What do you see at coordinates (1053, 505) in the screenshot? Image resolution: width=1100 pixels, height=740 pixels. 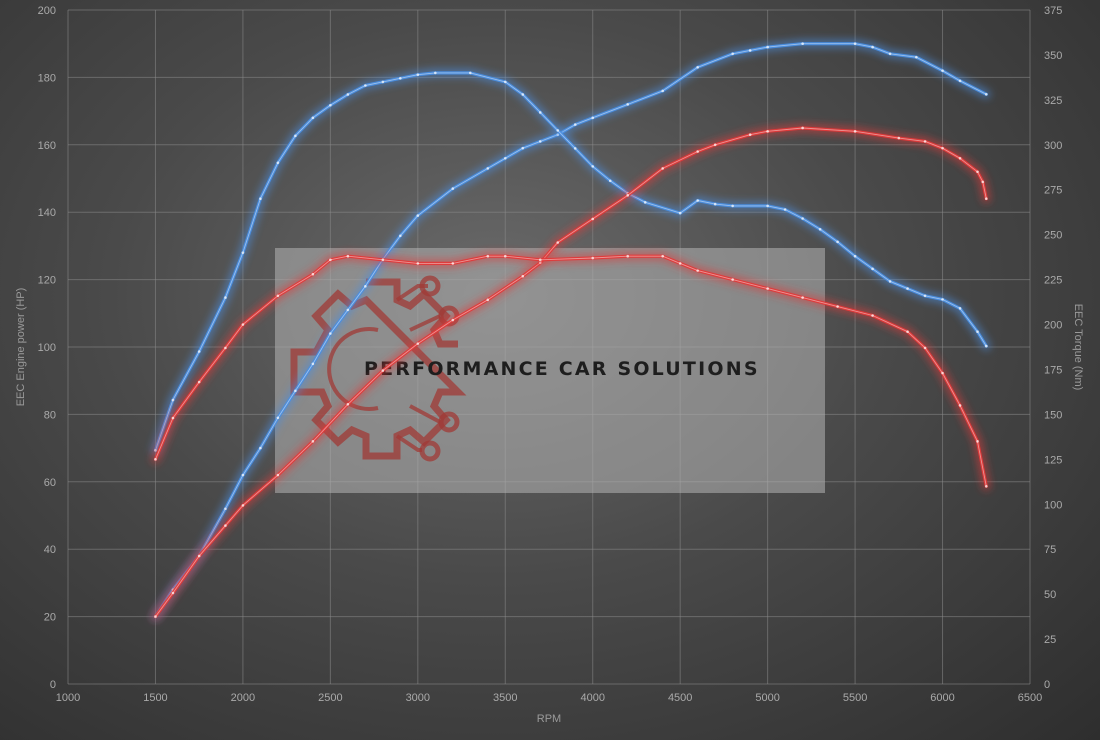 I see `right-tick-label: 100` at bounding box center [1053, 505].